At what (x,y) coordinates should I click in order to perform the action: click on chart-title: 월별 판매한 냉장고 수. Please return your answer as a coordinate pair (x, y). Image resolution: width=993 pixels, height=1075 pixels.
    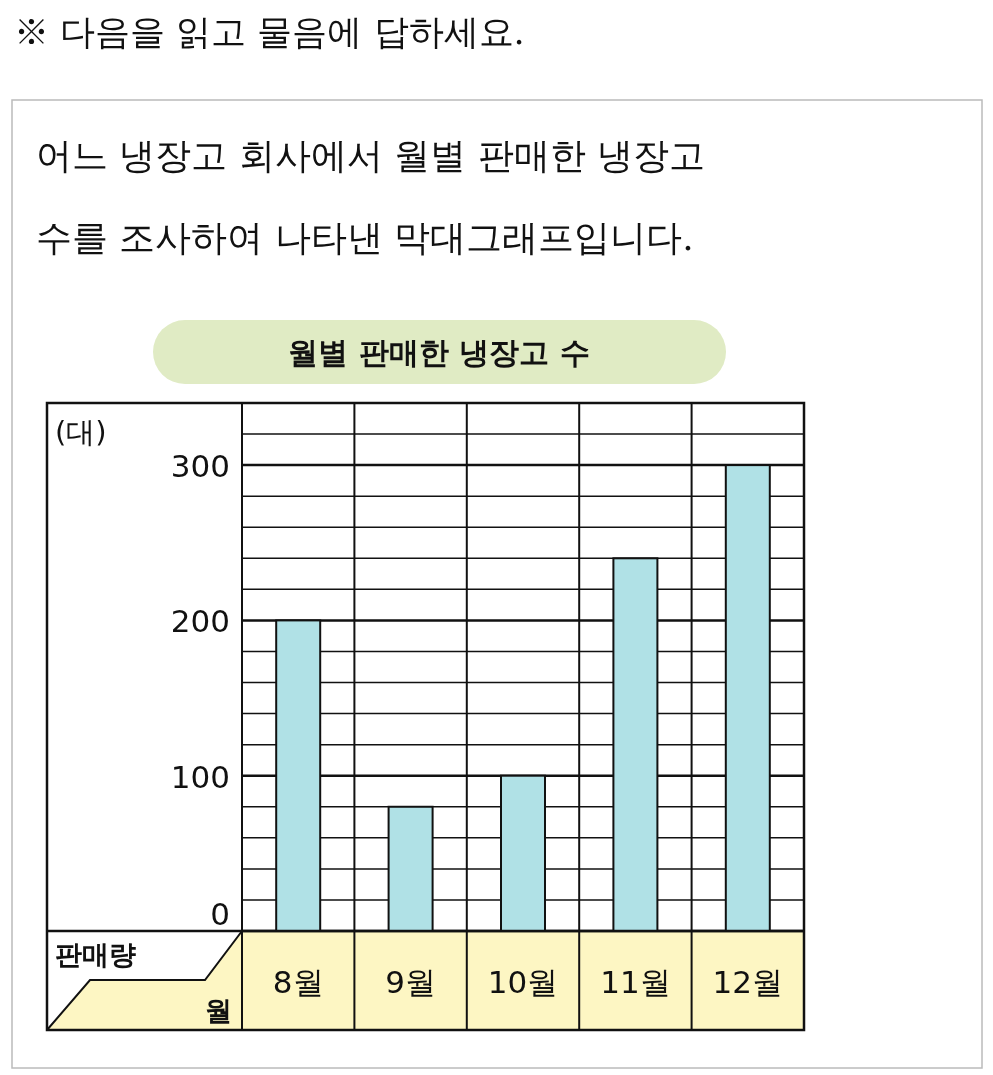
    Looking at the image, I should click on (439, 352).